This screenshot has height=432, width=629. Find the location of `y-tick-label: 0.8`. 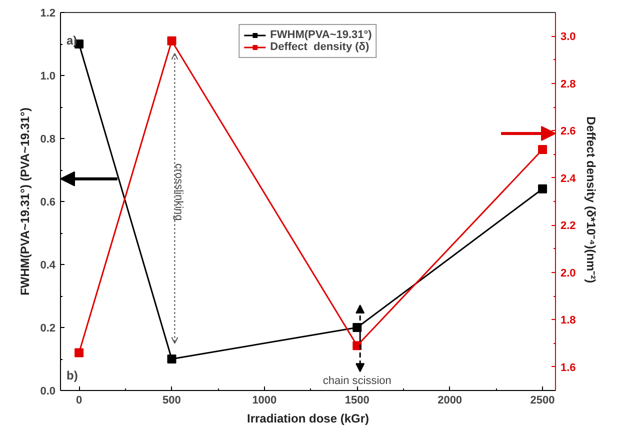

y-tick-label: 0.8 is located at coordinates (48, 140).